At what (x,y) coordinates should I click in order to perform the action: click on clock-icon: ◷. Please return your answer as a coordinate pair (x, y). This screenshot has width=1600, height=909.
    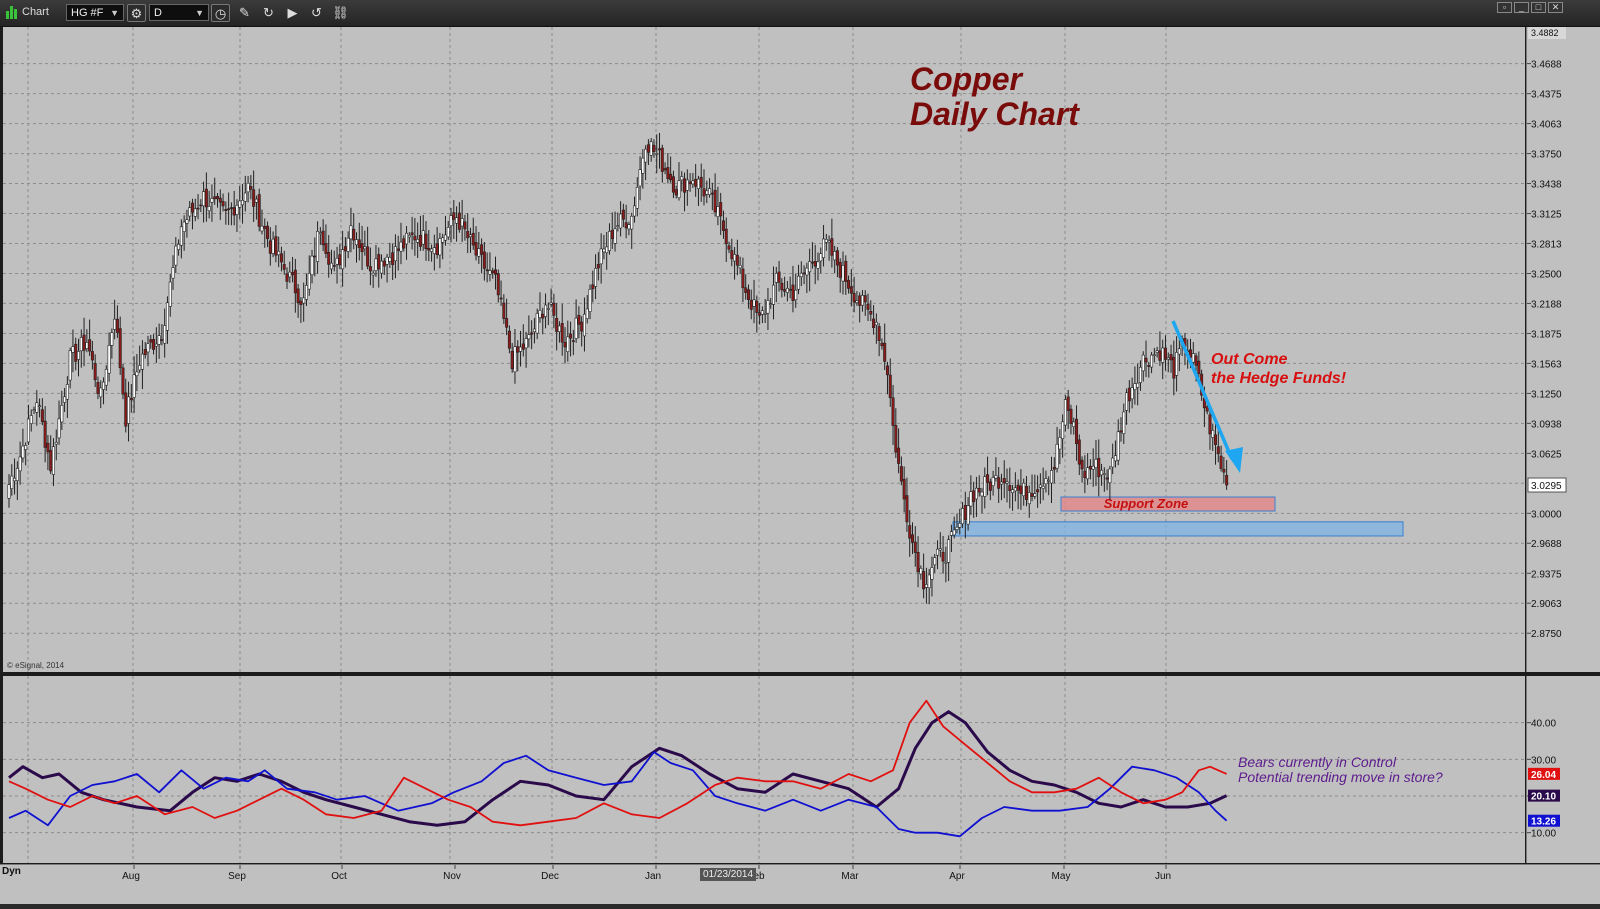
    Looking at the image, I should click on (220, 13).